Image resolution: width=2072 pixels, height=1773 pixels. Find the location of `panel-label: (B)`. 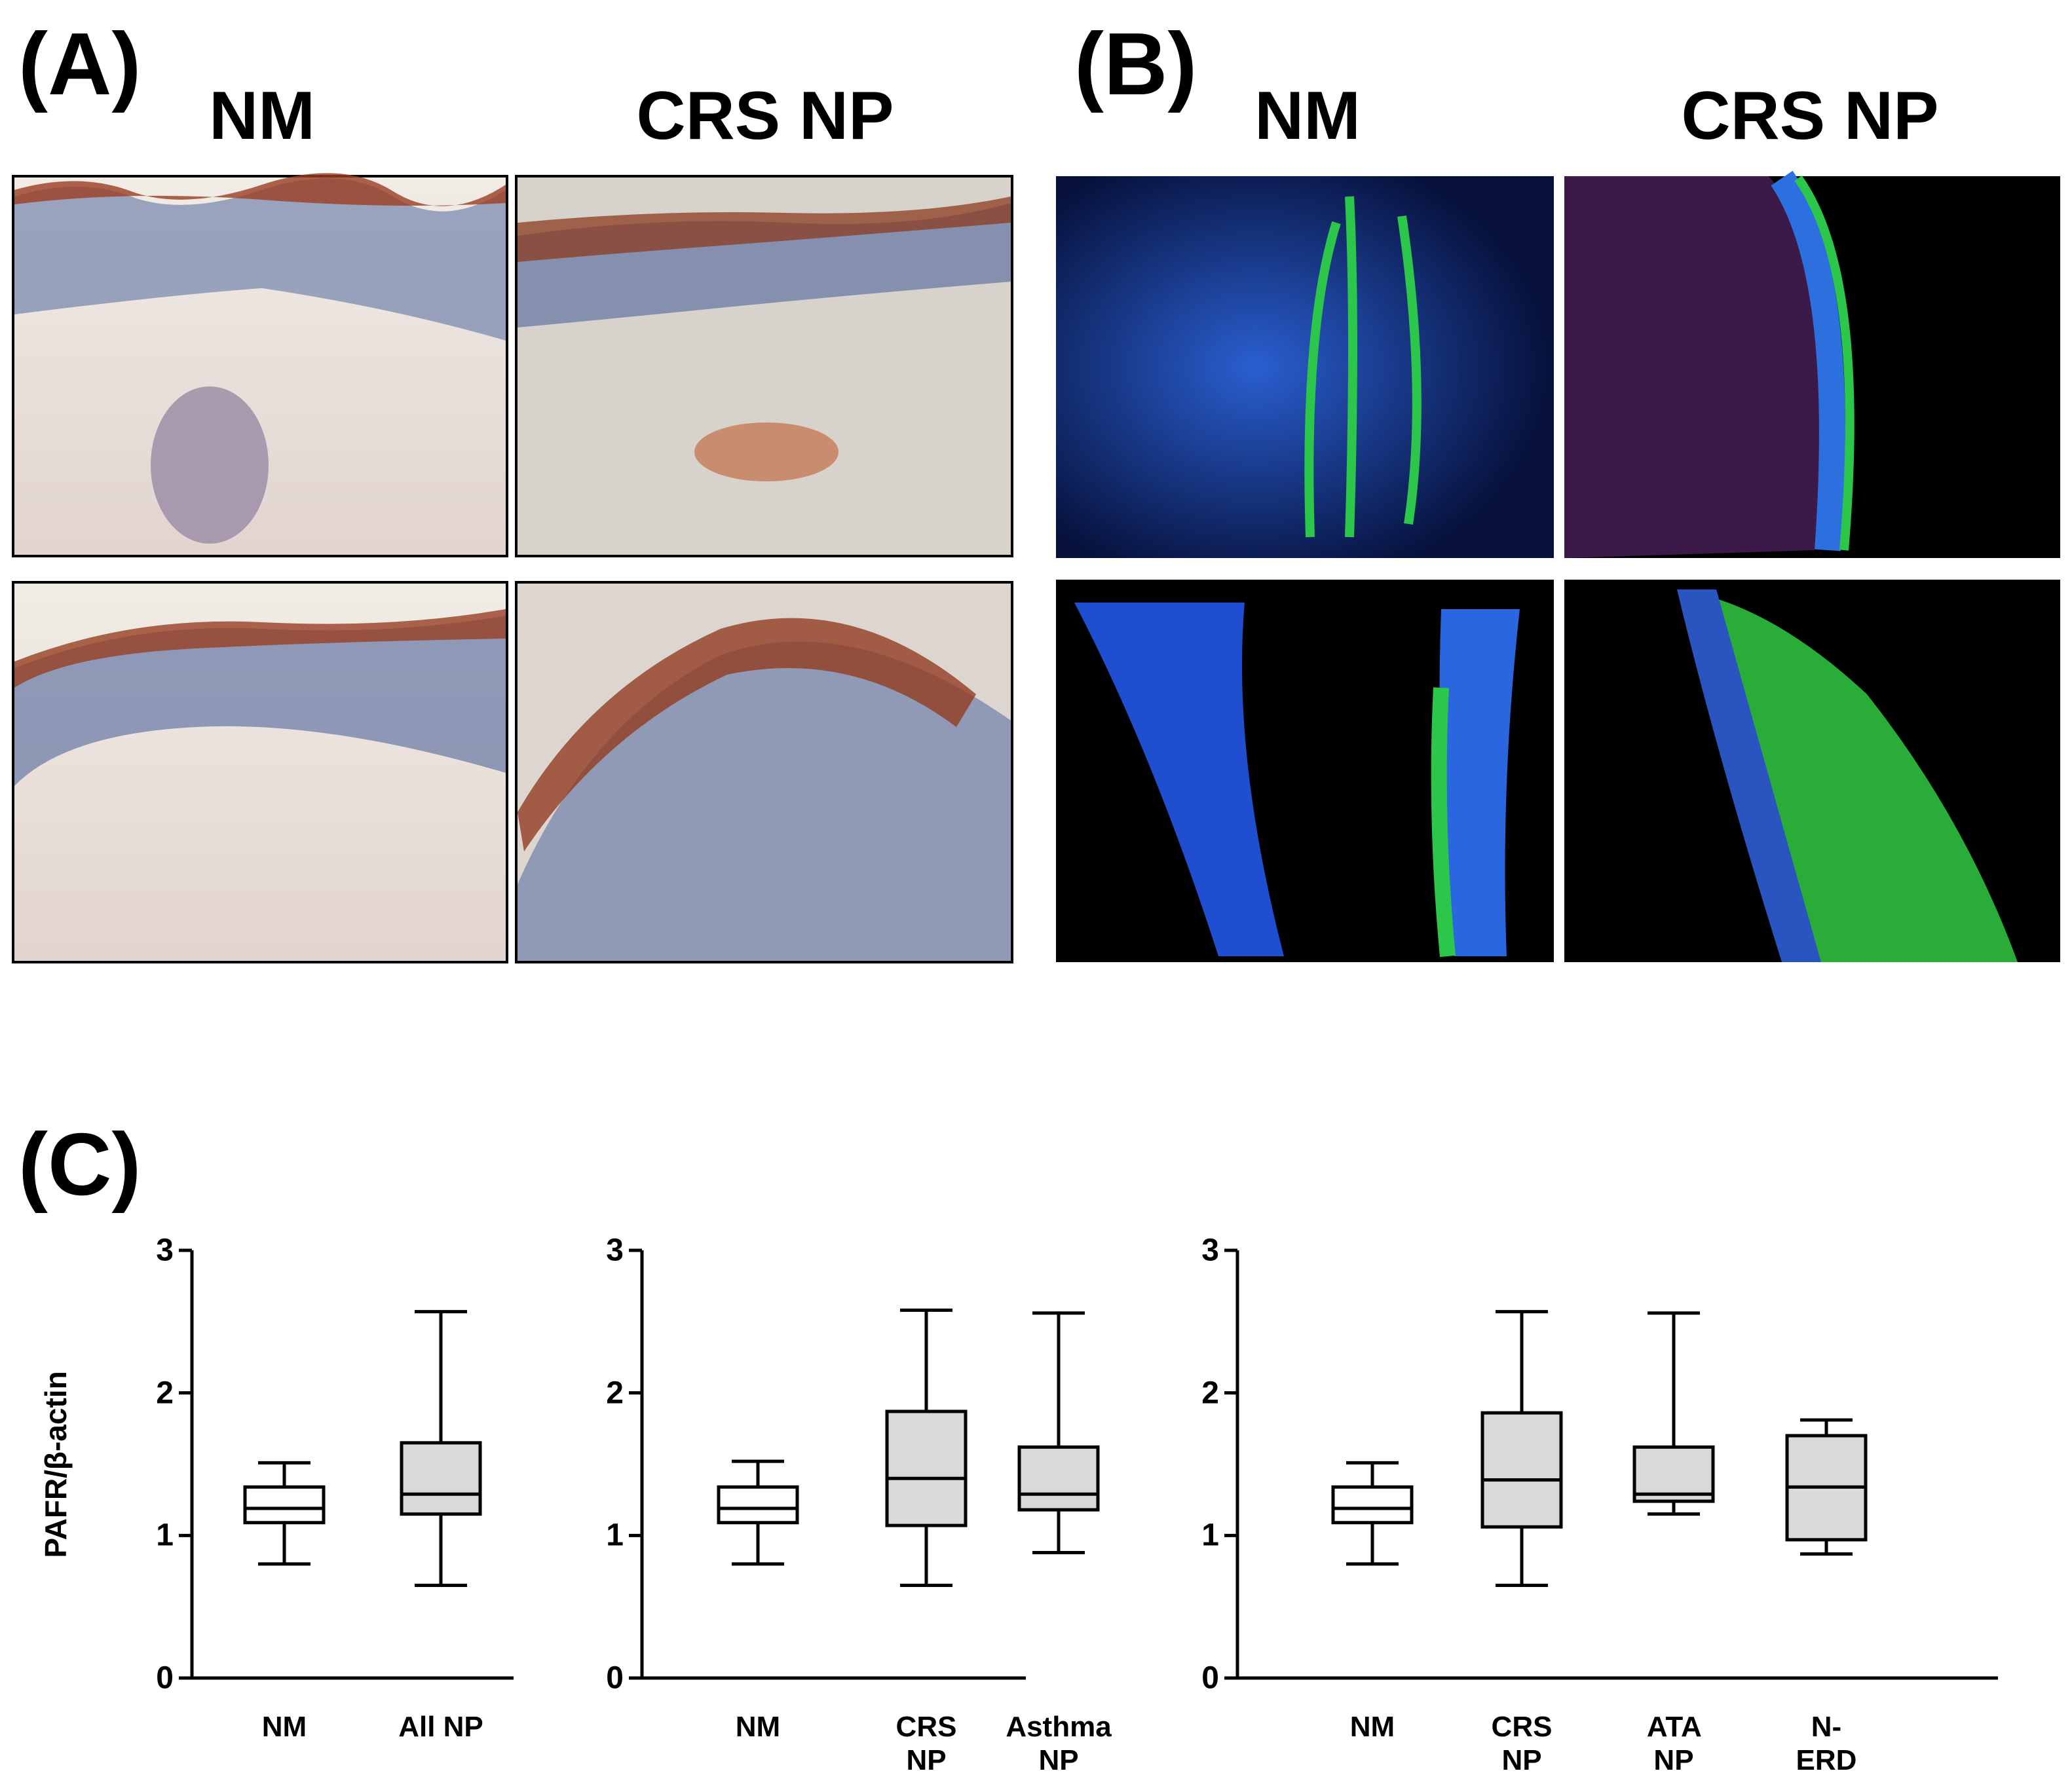

panel-label: (B) is located at coordinates (1135, 63).